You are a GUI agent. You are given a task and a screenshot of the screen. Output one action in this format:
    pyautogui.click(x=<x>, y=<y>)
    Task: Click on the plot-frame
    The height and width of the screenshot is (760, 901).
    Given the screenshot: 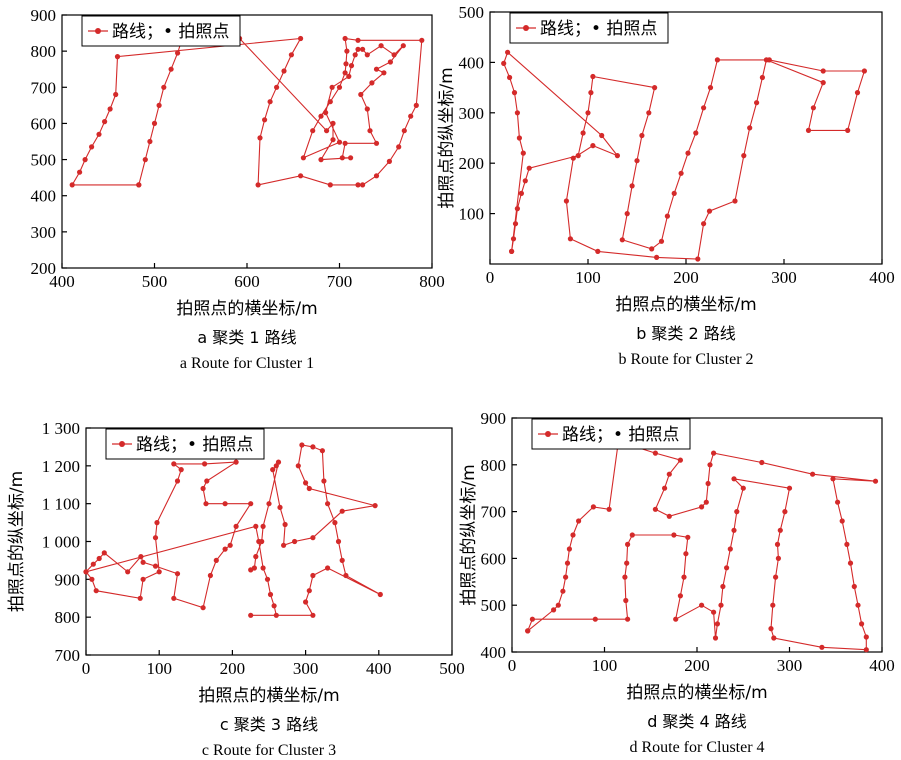 What is the action you would take?
    pyautogui.click(x=697, y=535)
    